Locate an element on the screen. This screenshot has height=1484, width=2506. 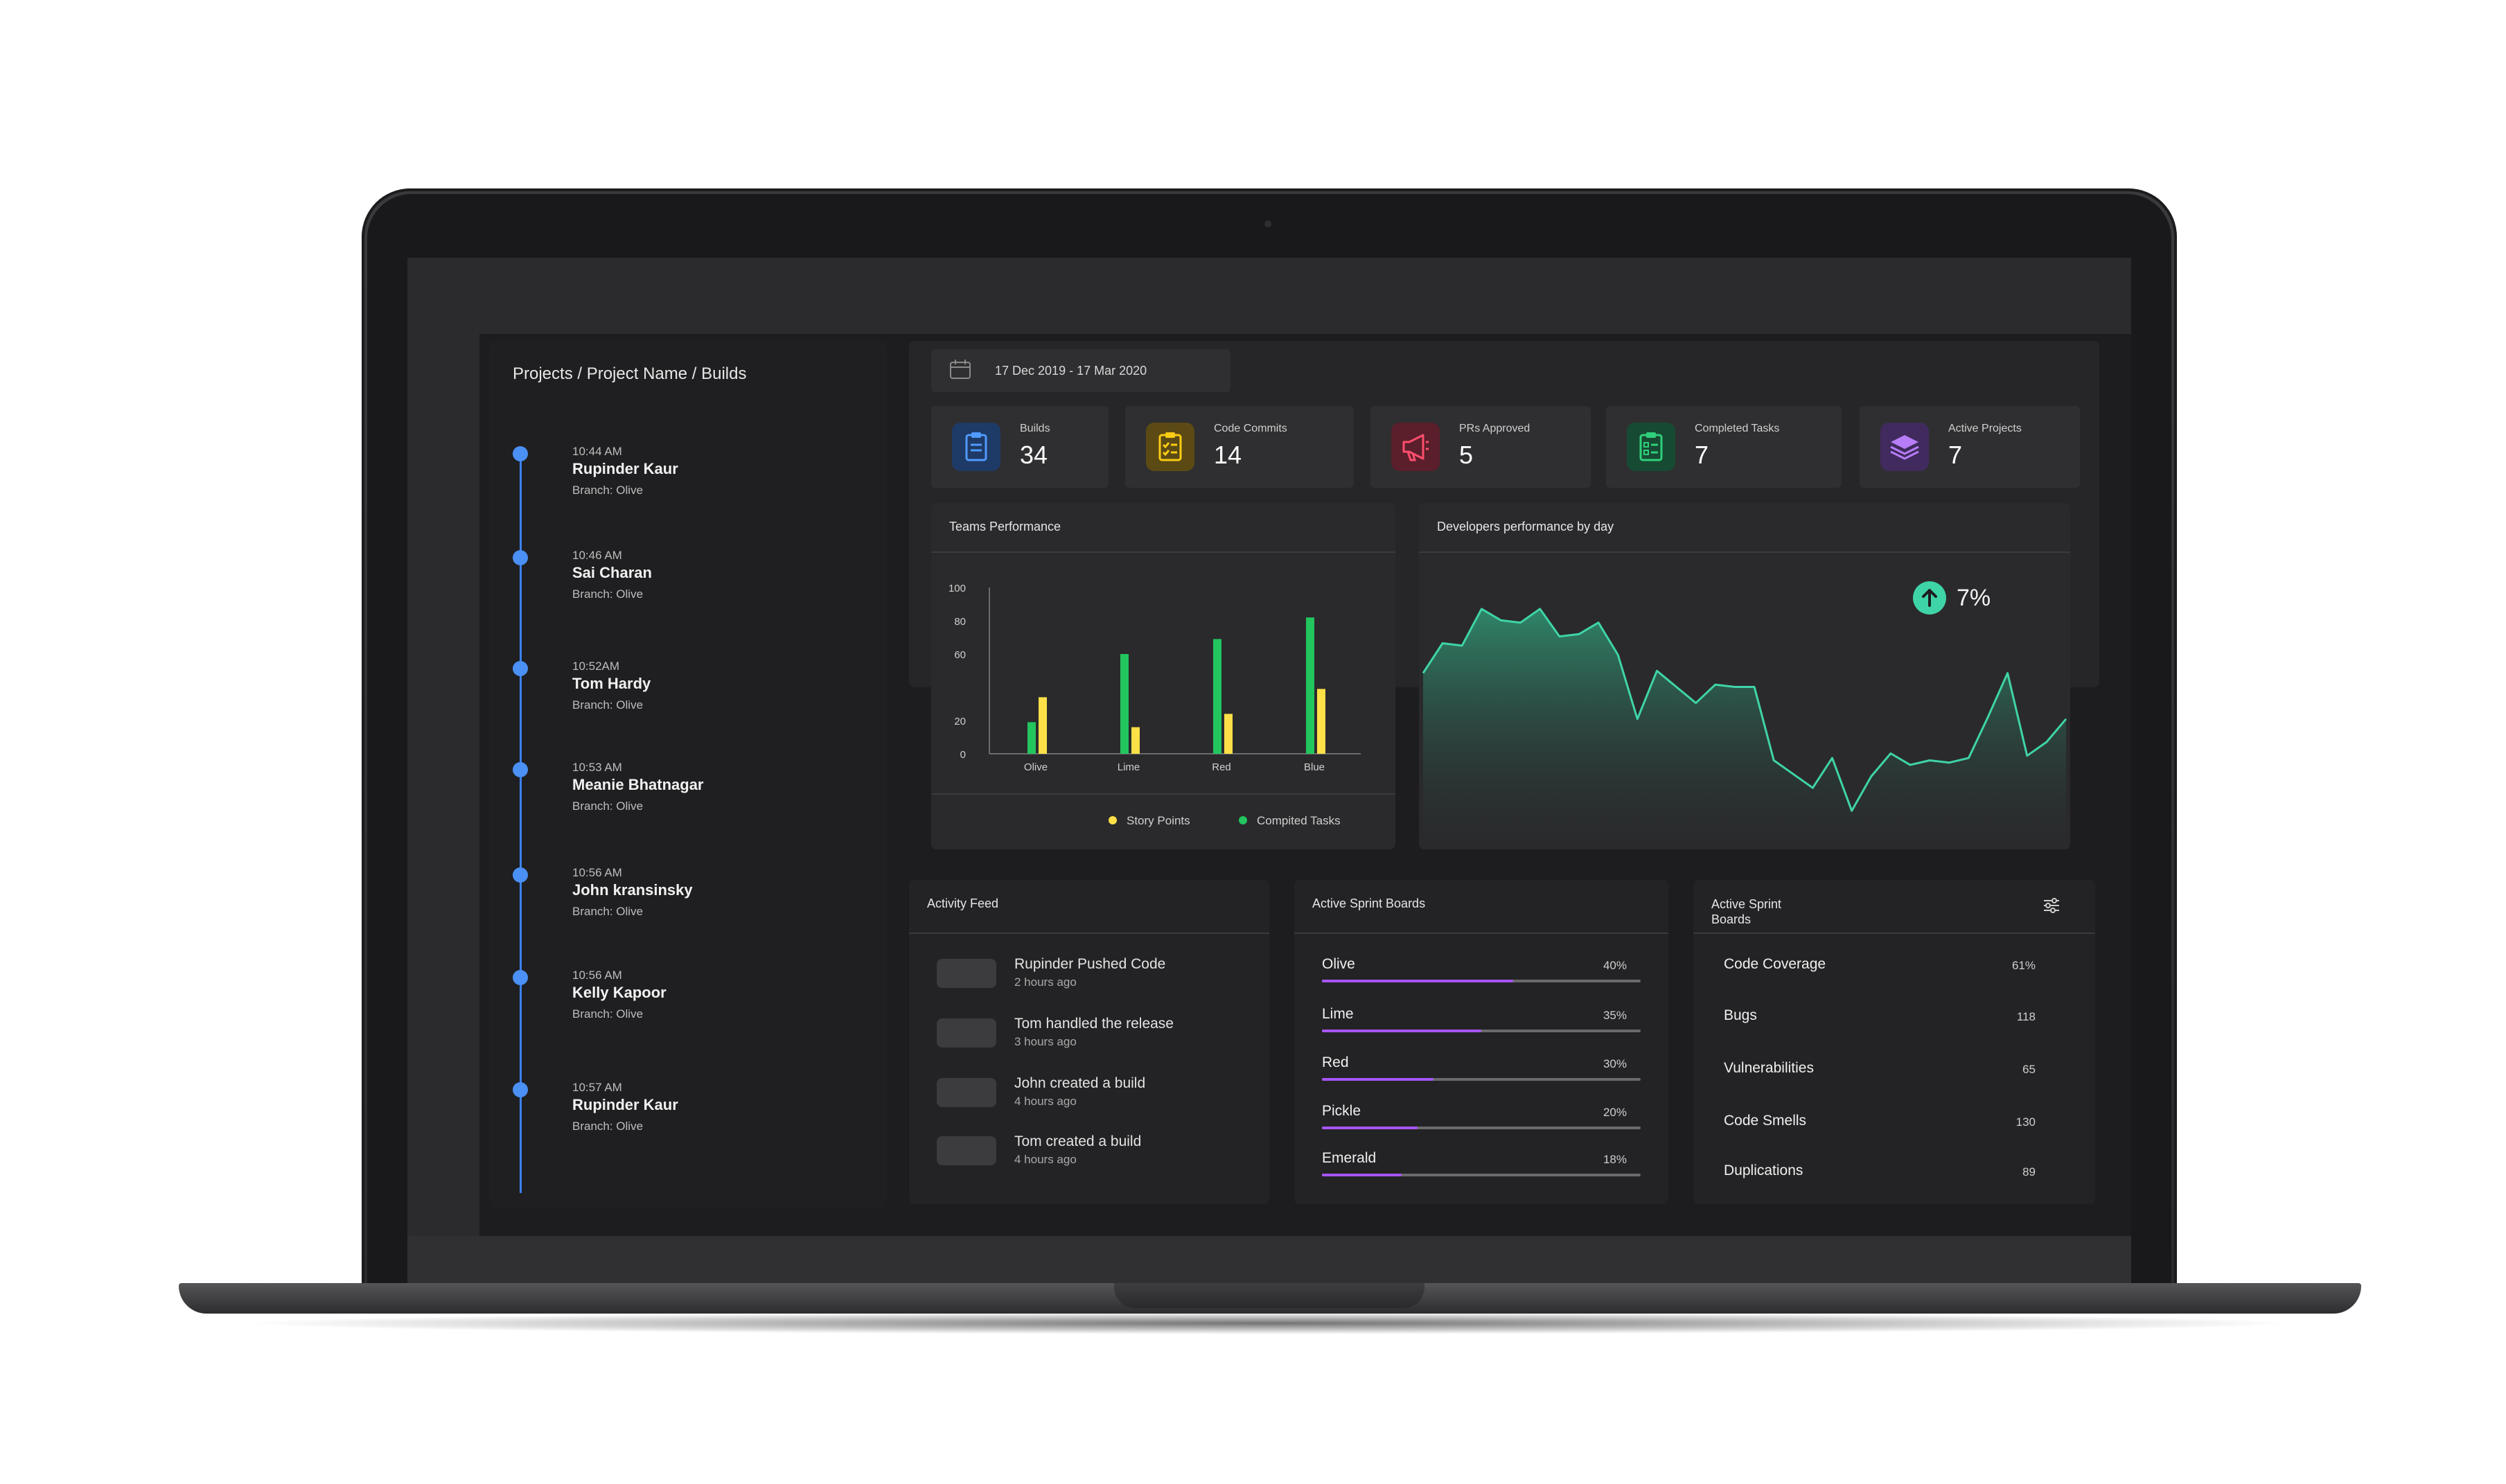
entry-time: 10:53 AM is located at coordinates (597, 767).